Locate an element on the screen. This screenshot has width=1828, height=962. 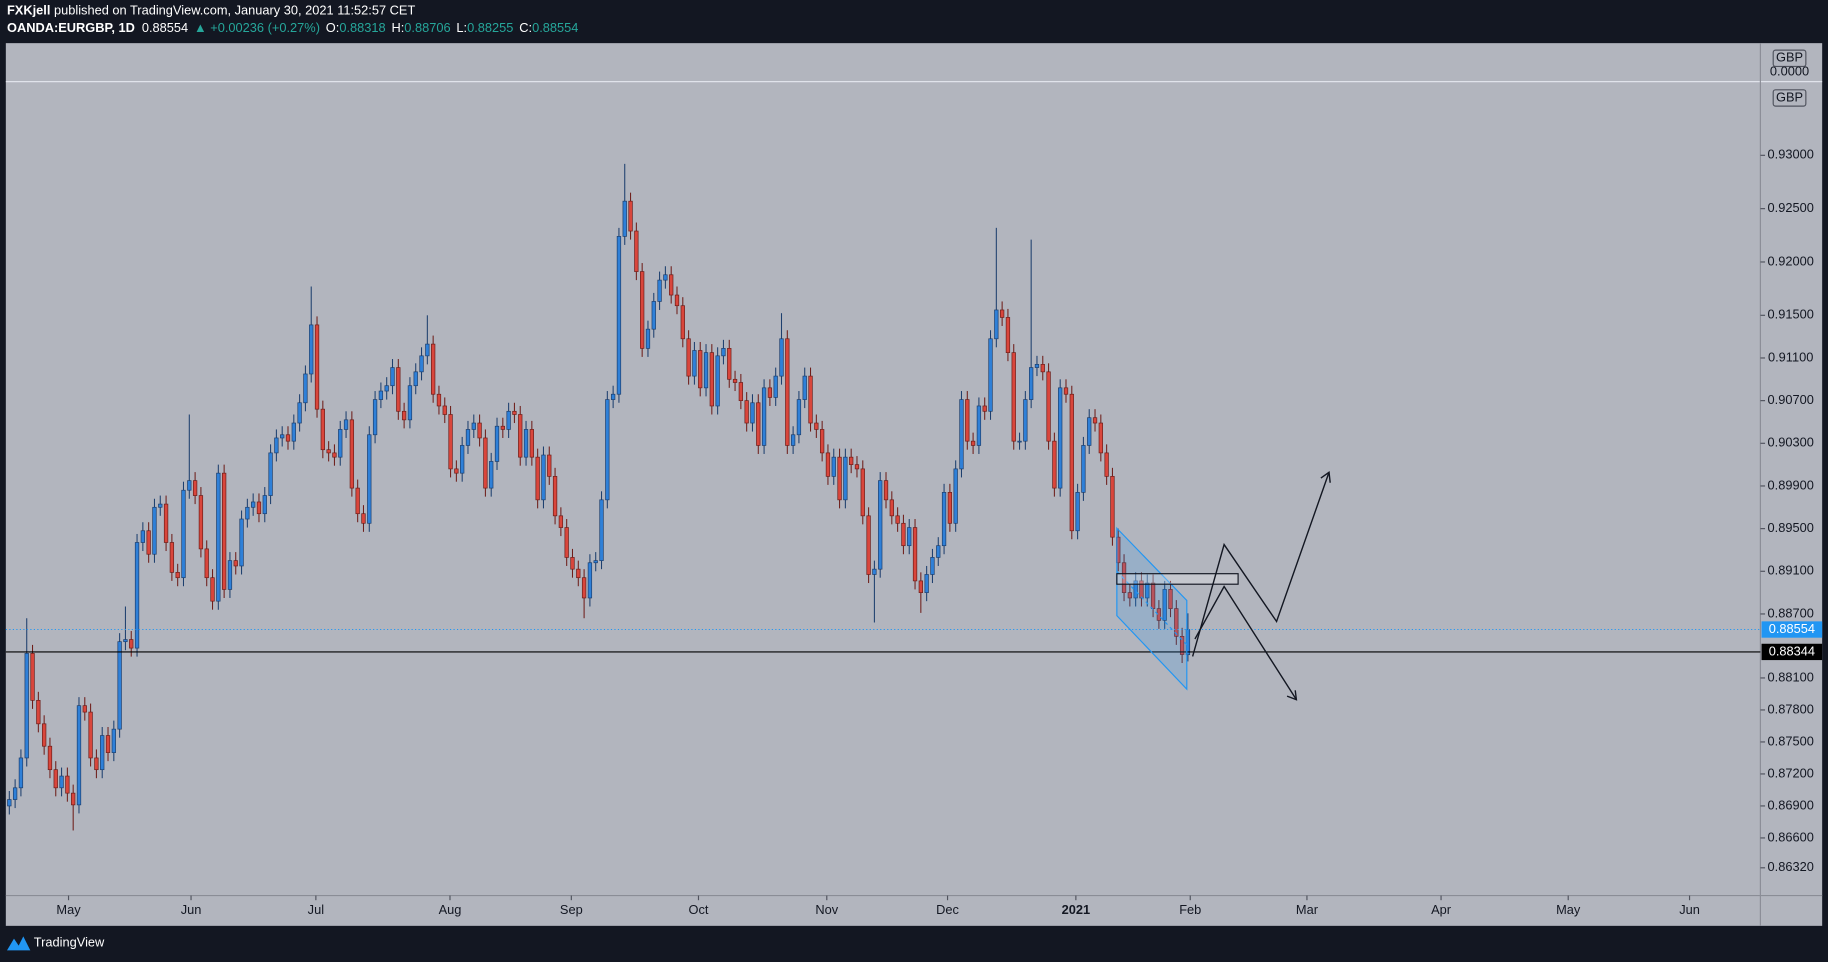
x-tick-label: Jun is located at coordinates (191, 909).